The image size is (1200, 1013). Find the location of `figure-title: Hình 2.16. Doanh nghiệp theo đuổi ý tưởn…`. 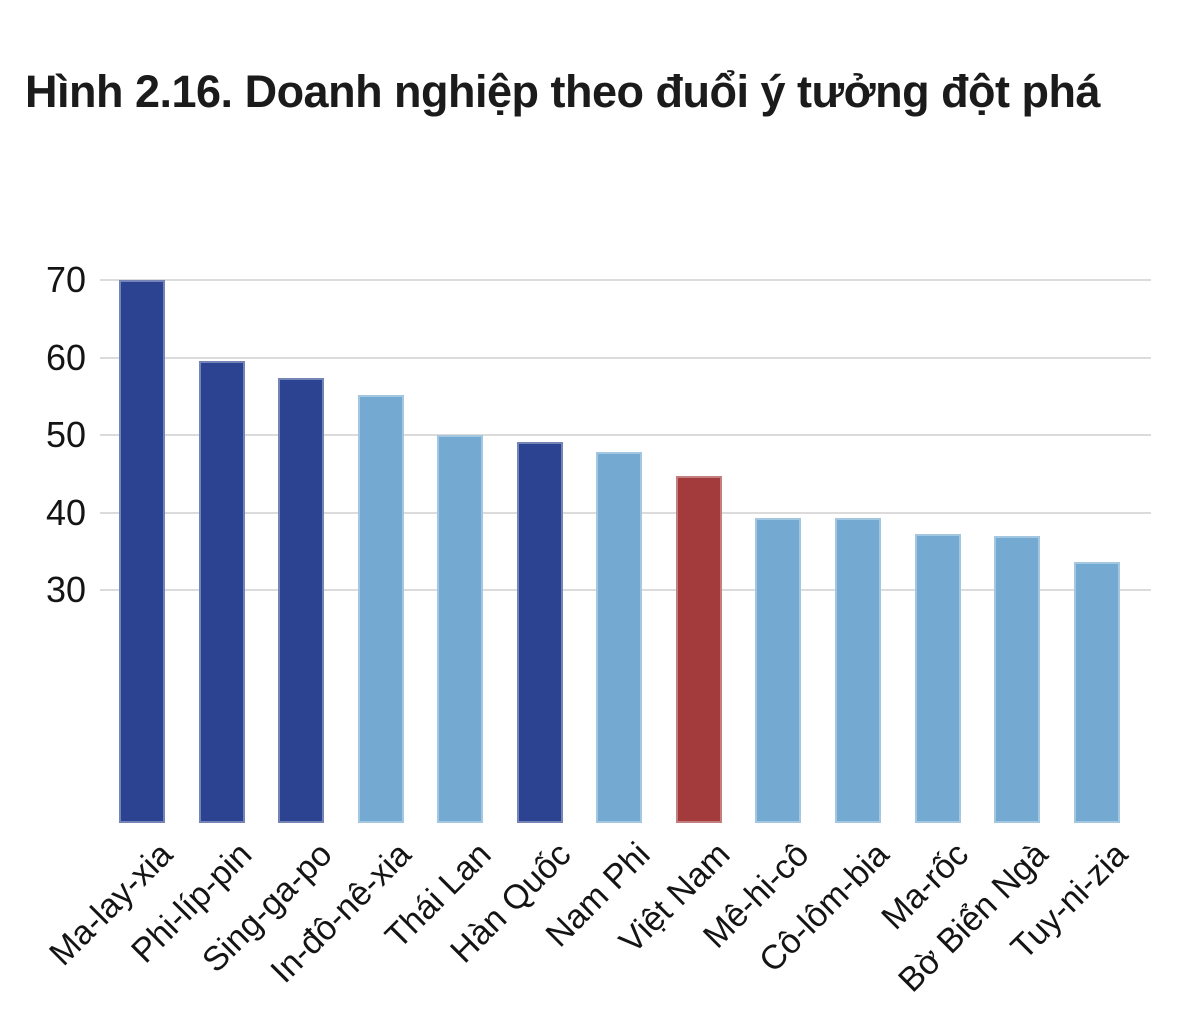

figure-title: Hình 2.16. Doanh nghiệp theo đuổi ý tưởn… is located at coordinates (563, 91).